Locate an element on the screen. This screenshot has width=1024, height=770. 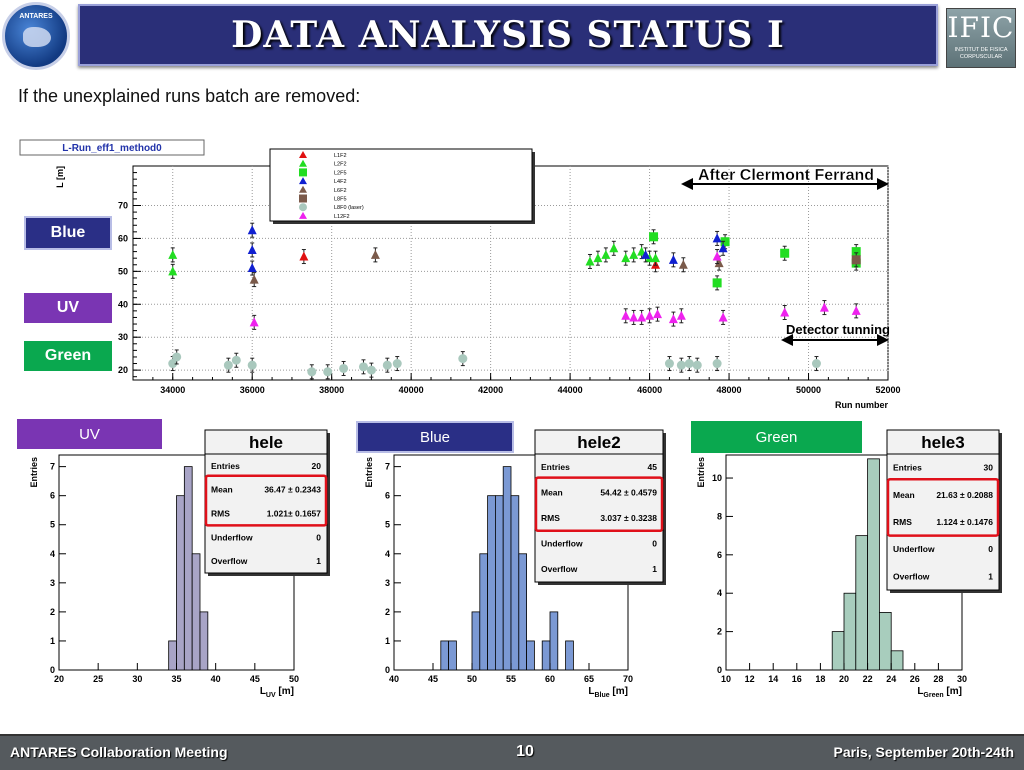
hist-hele2-ytick-label: 5 is located at coordinates (387, 525).